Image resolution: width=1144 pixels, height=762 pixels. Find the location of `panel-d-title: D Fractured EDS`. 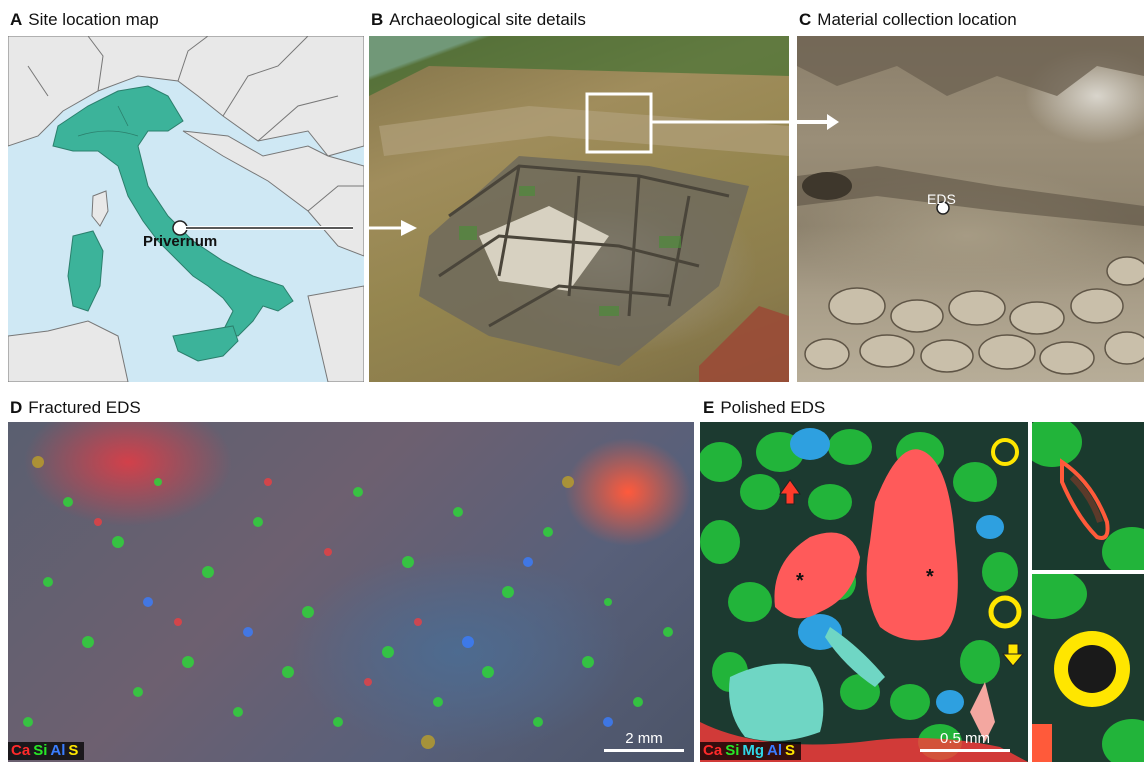

panel-d-title: D Fractured EDS is located at coordinates (75, 408).